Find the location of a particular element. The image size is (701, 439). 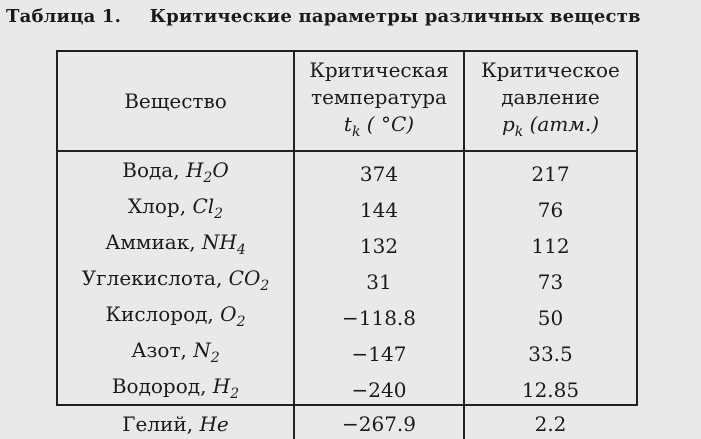

header-pressure: Критическое давление pk (атм.) is located at coordinates (549, 102).